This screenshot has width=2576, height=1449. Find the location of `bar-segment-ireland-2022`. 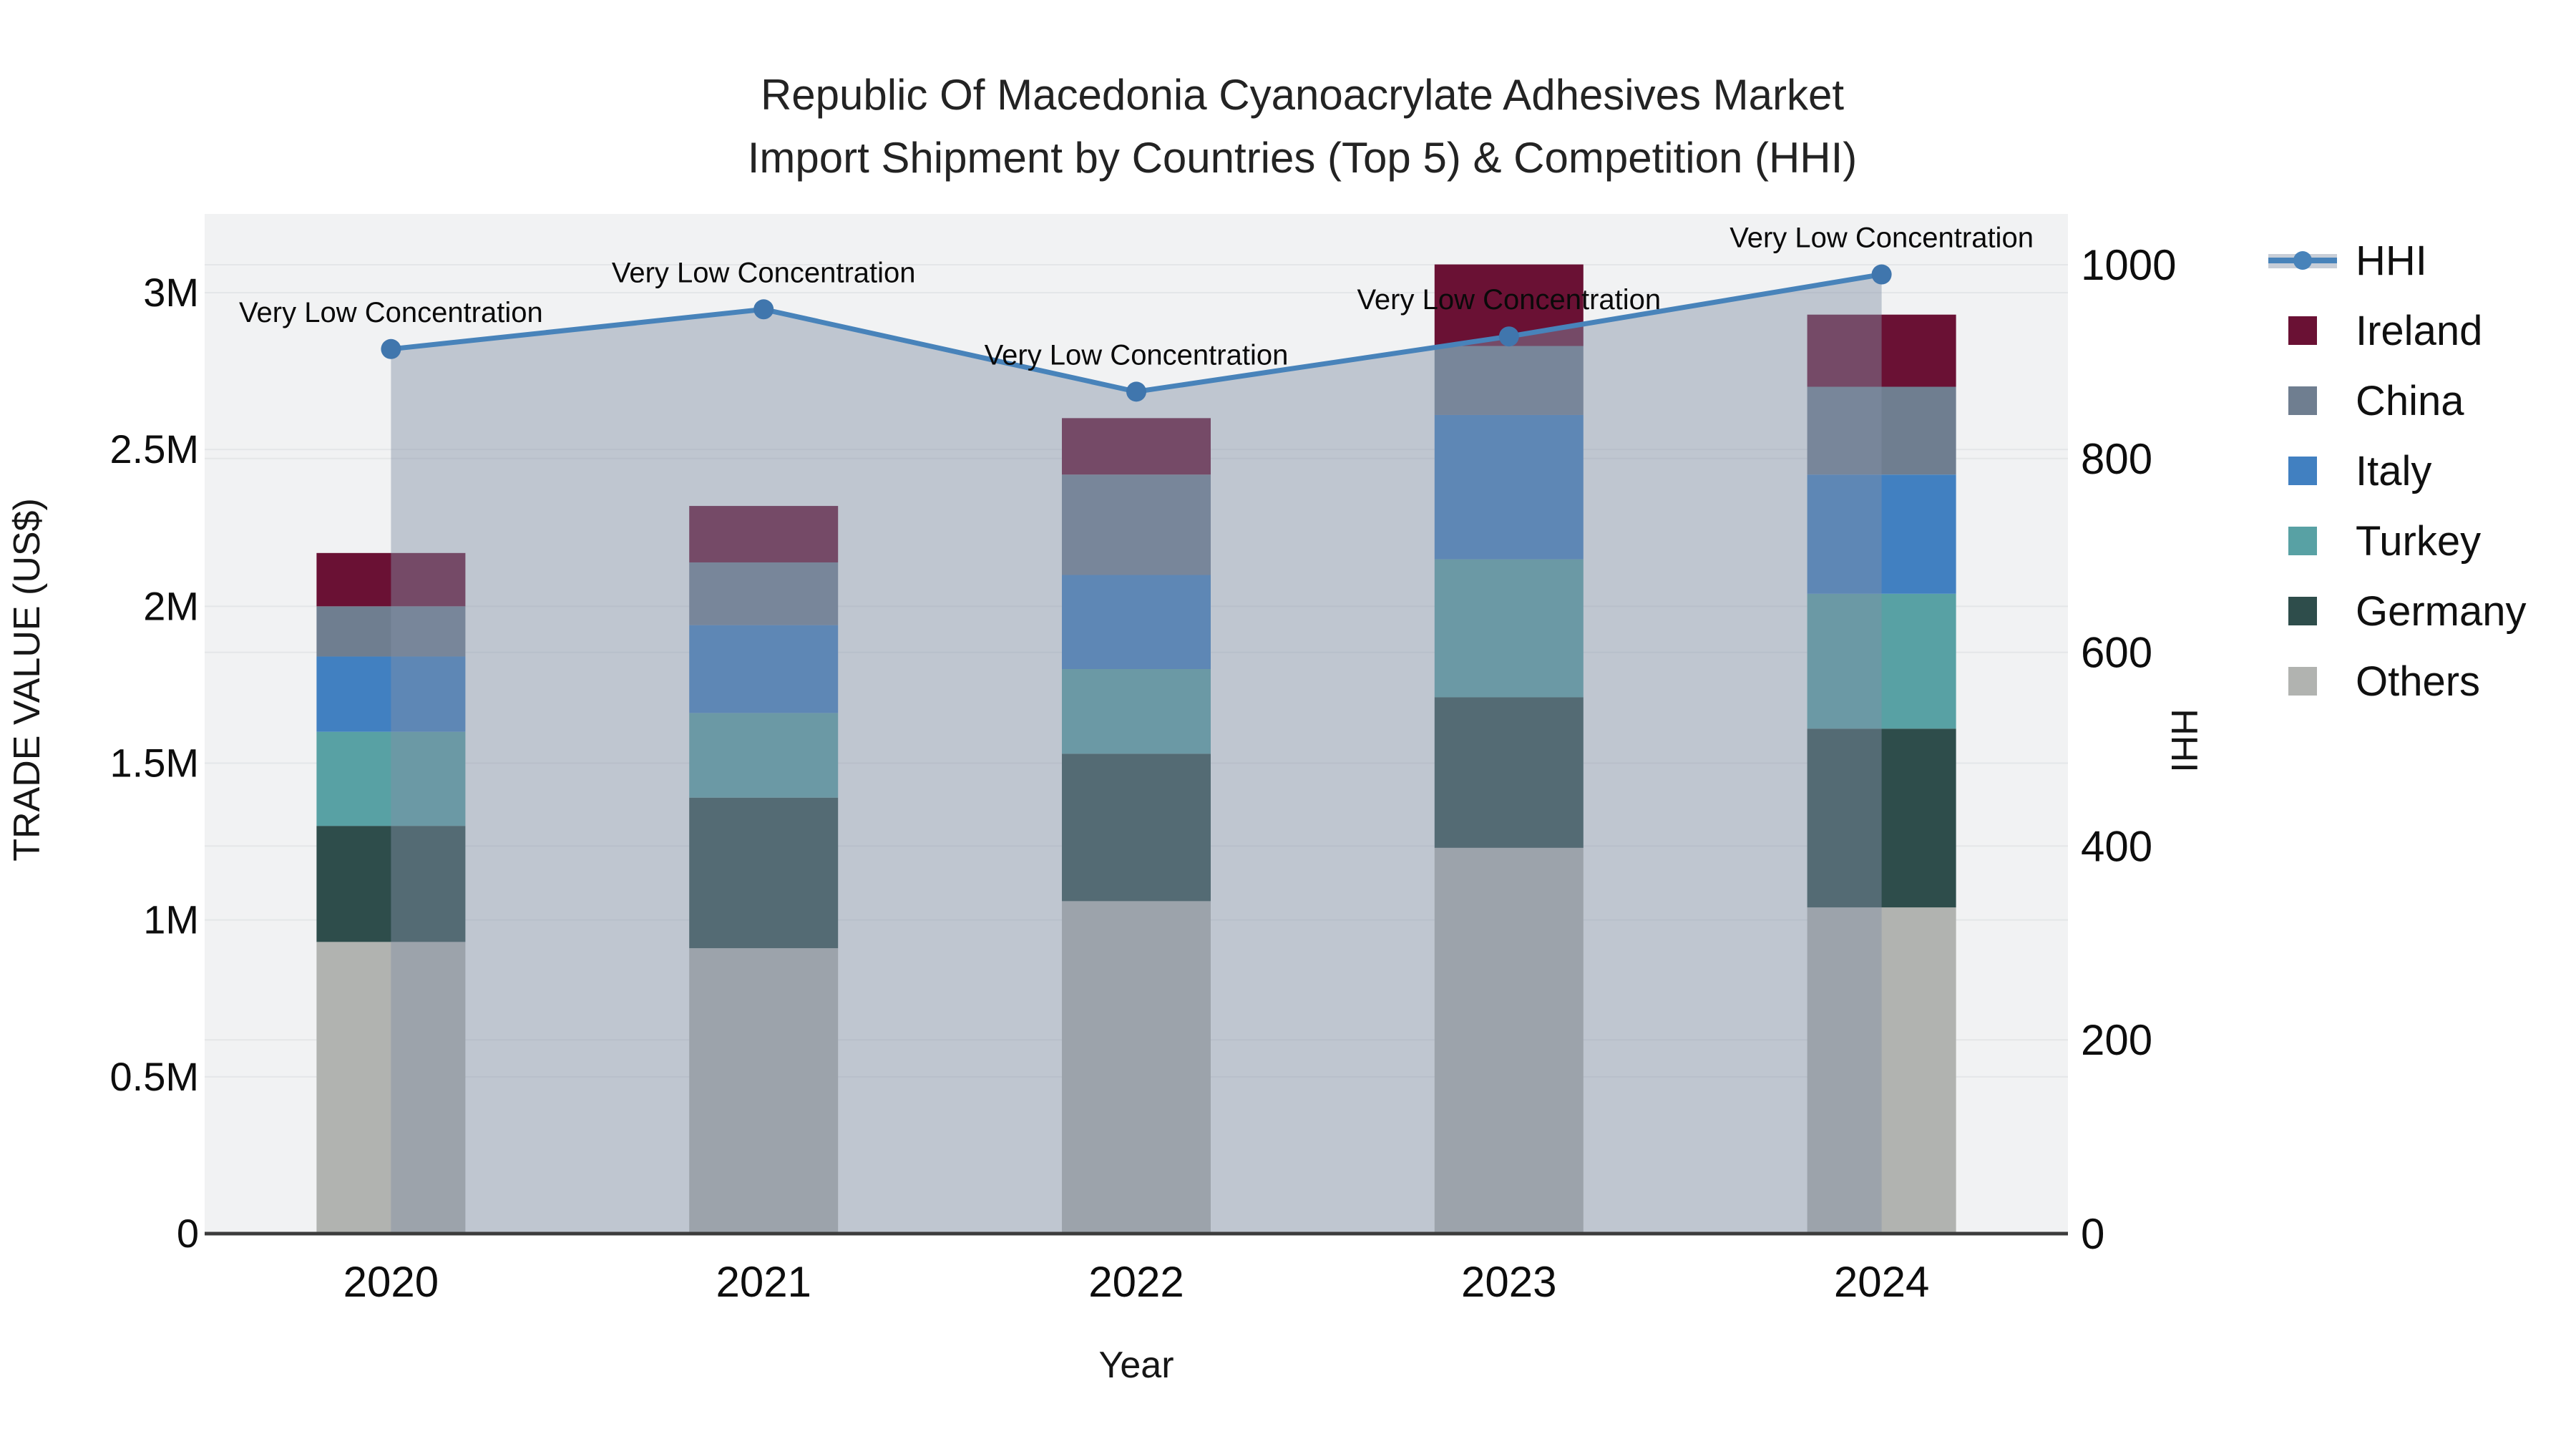

bar-segment-ireland-2022 is located at coordinates (1136, 446).